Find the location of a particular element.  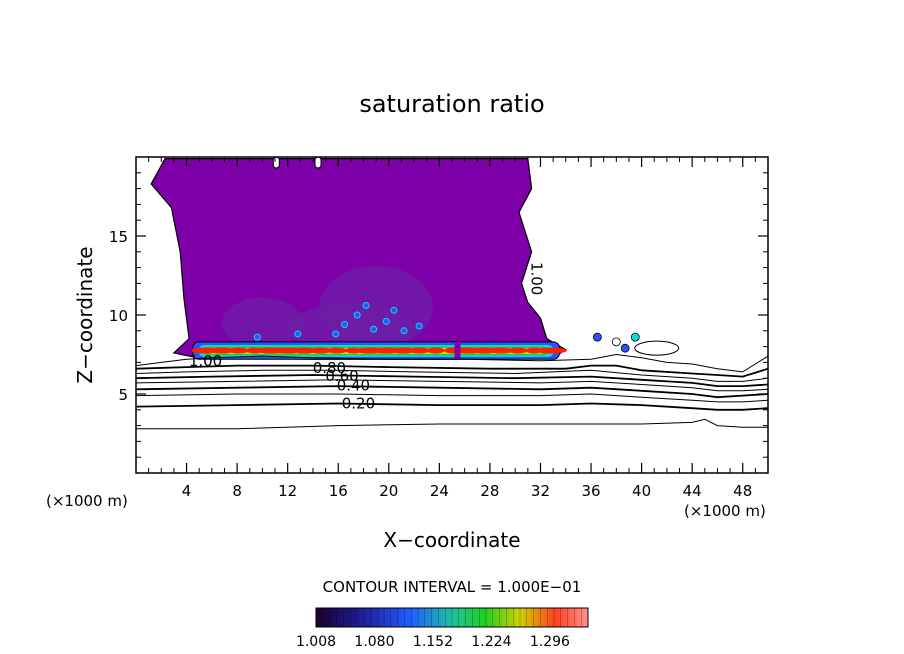

y-tick-label: 15 is located at coordinates (118, 237).